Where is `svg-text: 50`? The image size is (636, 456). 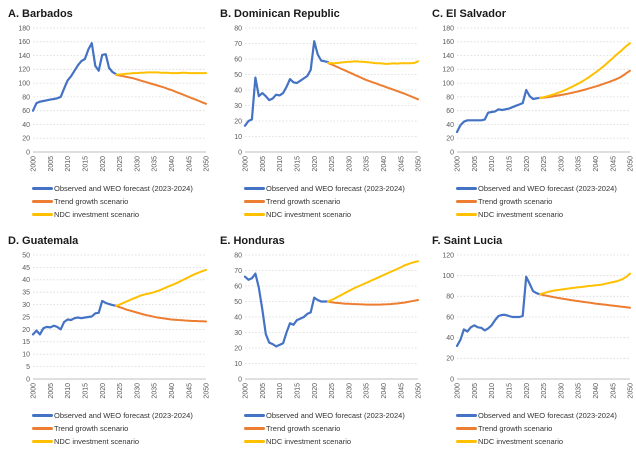 svg-text: 50 is located at coordinates (238, 302).